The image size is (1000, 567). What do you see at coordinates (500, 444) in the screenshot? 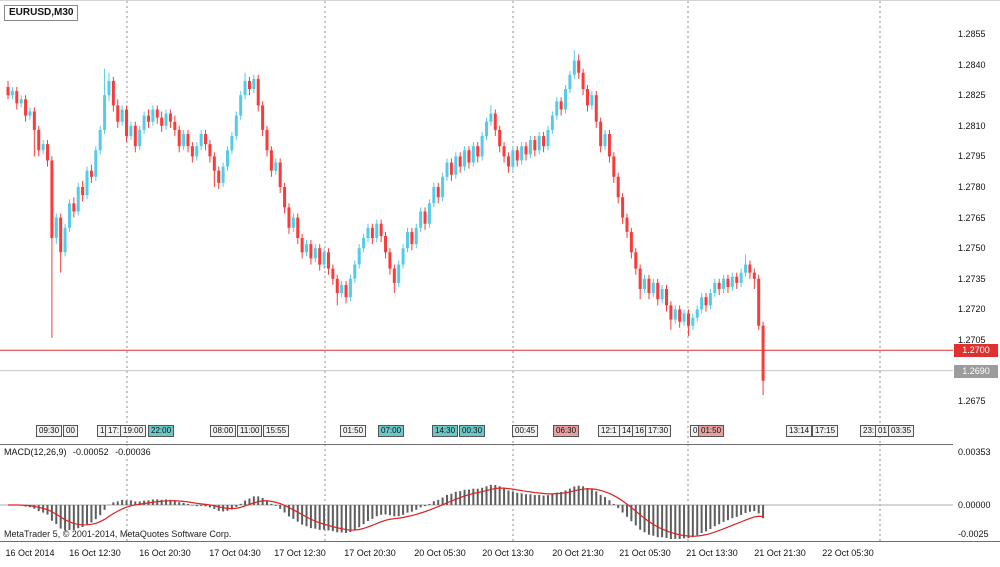
I see `pane-separator-main` at bounding box center [500, 444].